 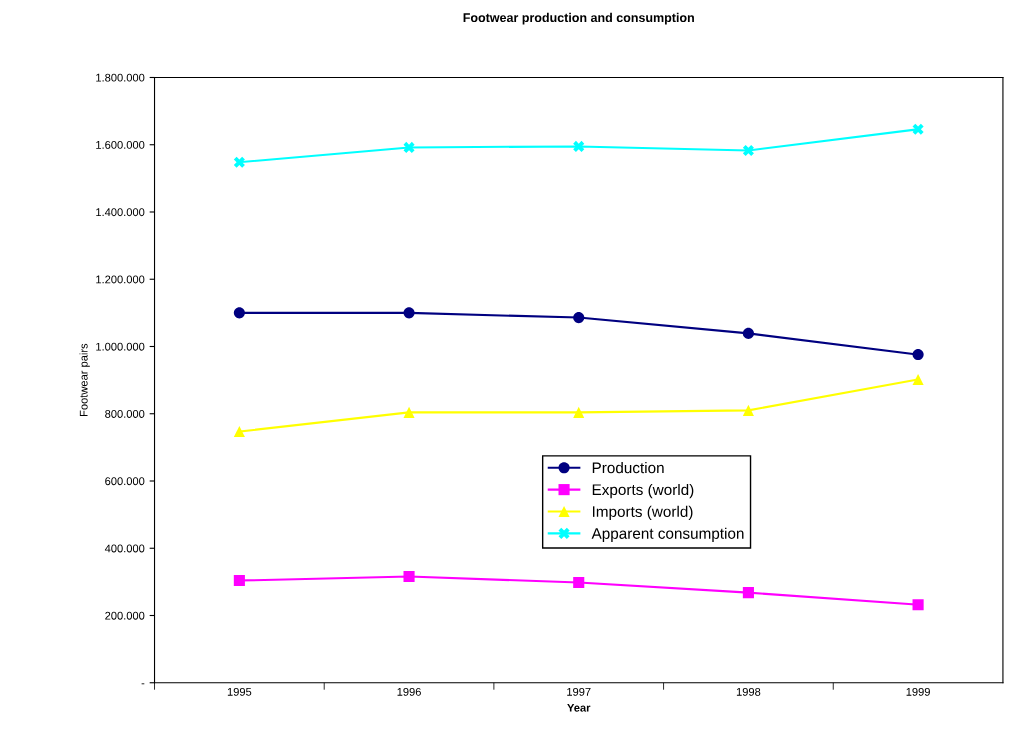 What do you see at coordinates (409, 691) in the screenshot?
I see `x-tick-label: 1996` at bounding box center [409, 691].